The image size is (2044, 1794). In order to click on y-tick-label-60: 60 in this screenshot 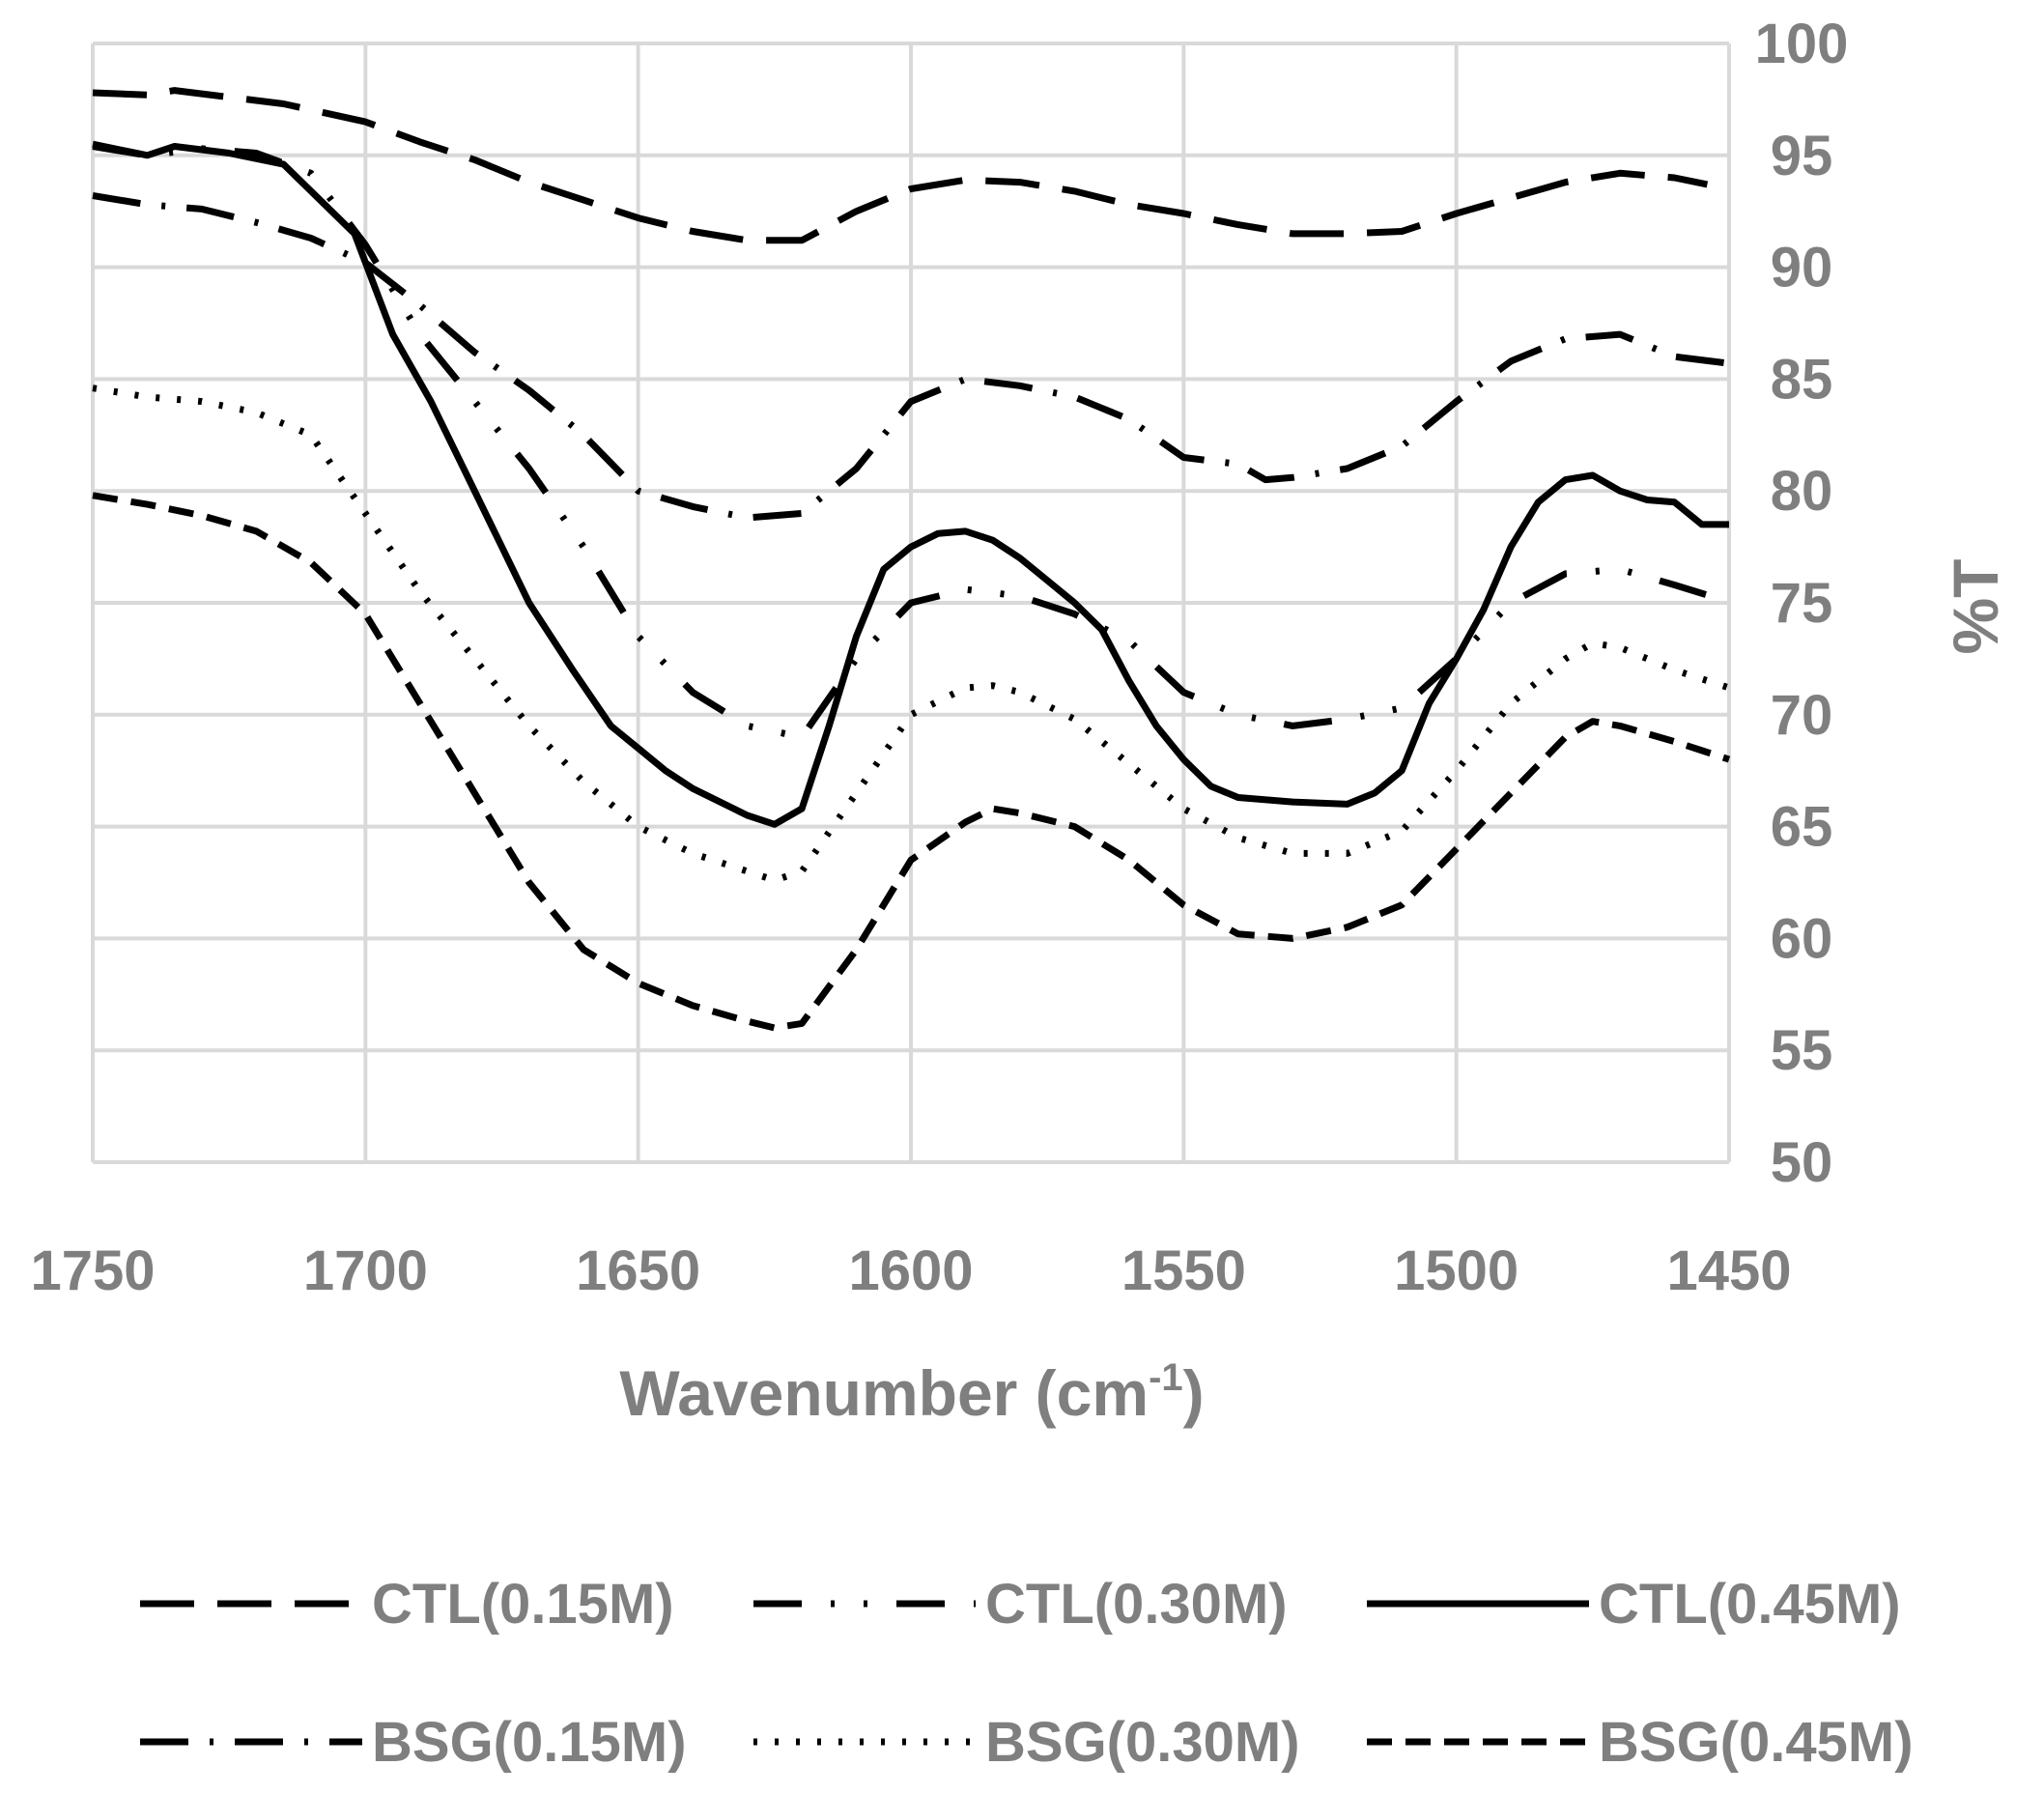, I will do `click(1802, 938)`.